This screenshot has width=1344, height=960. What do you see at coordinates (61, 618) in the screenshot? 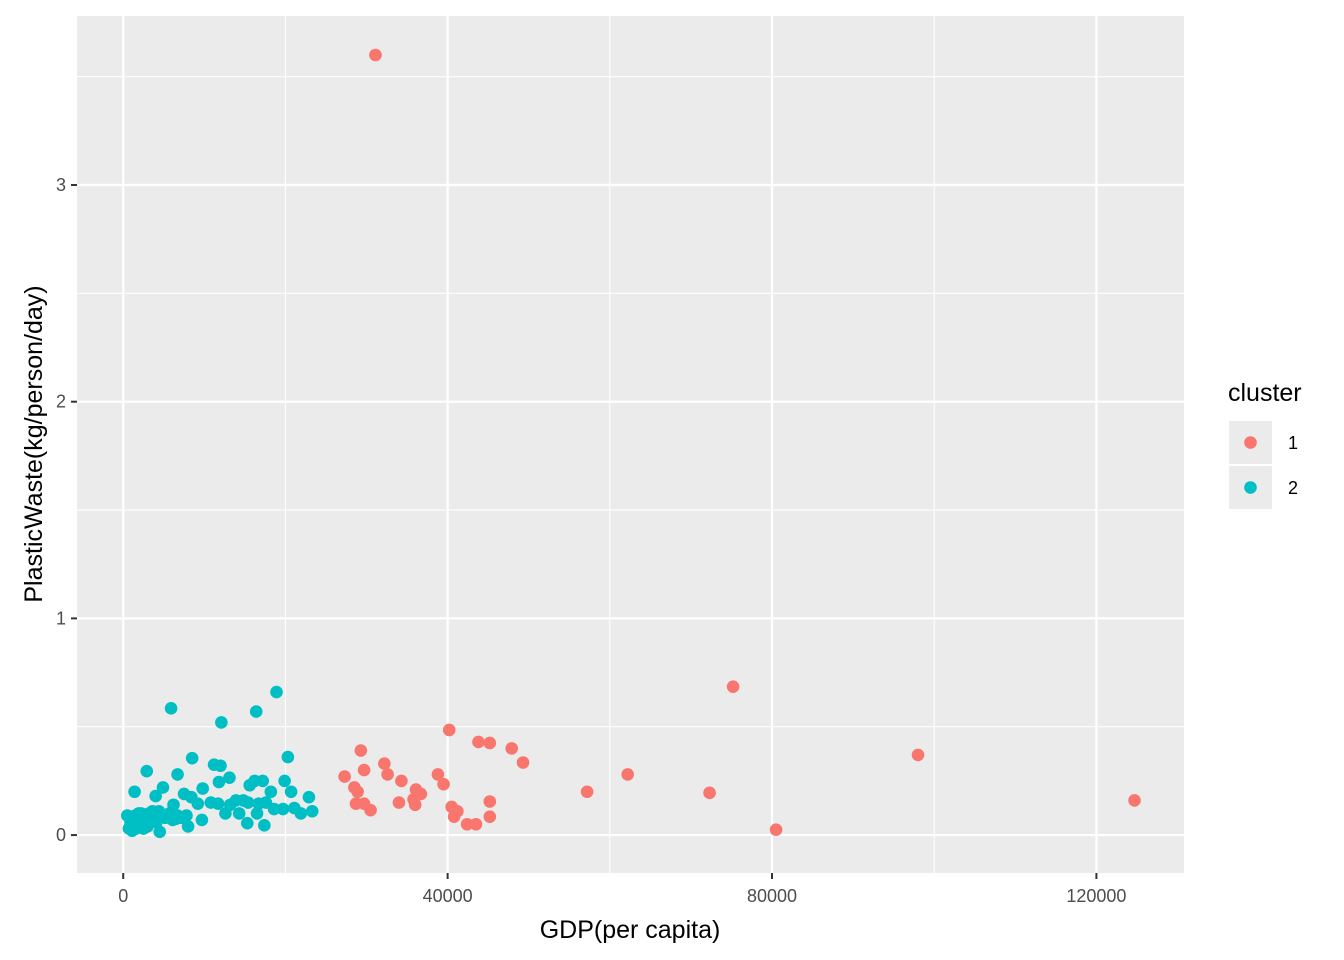
I see `y-tick-label: 1` at bounding box center [61, 618].